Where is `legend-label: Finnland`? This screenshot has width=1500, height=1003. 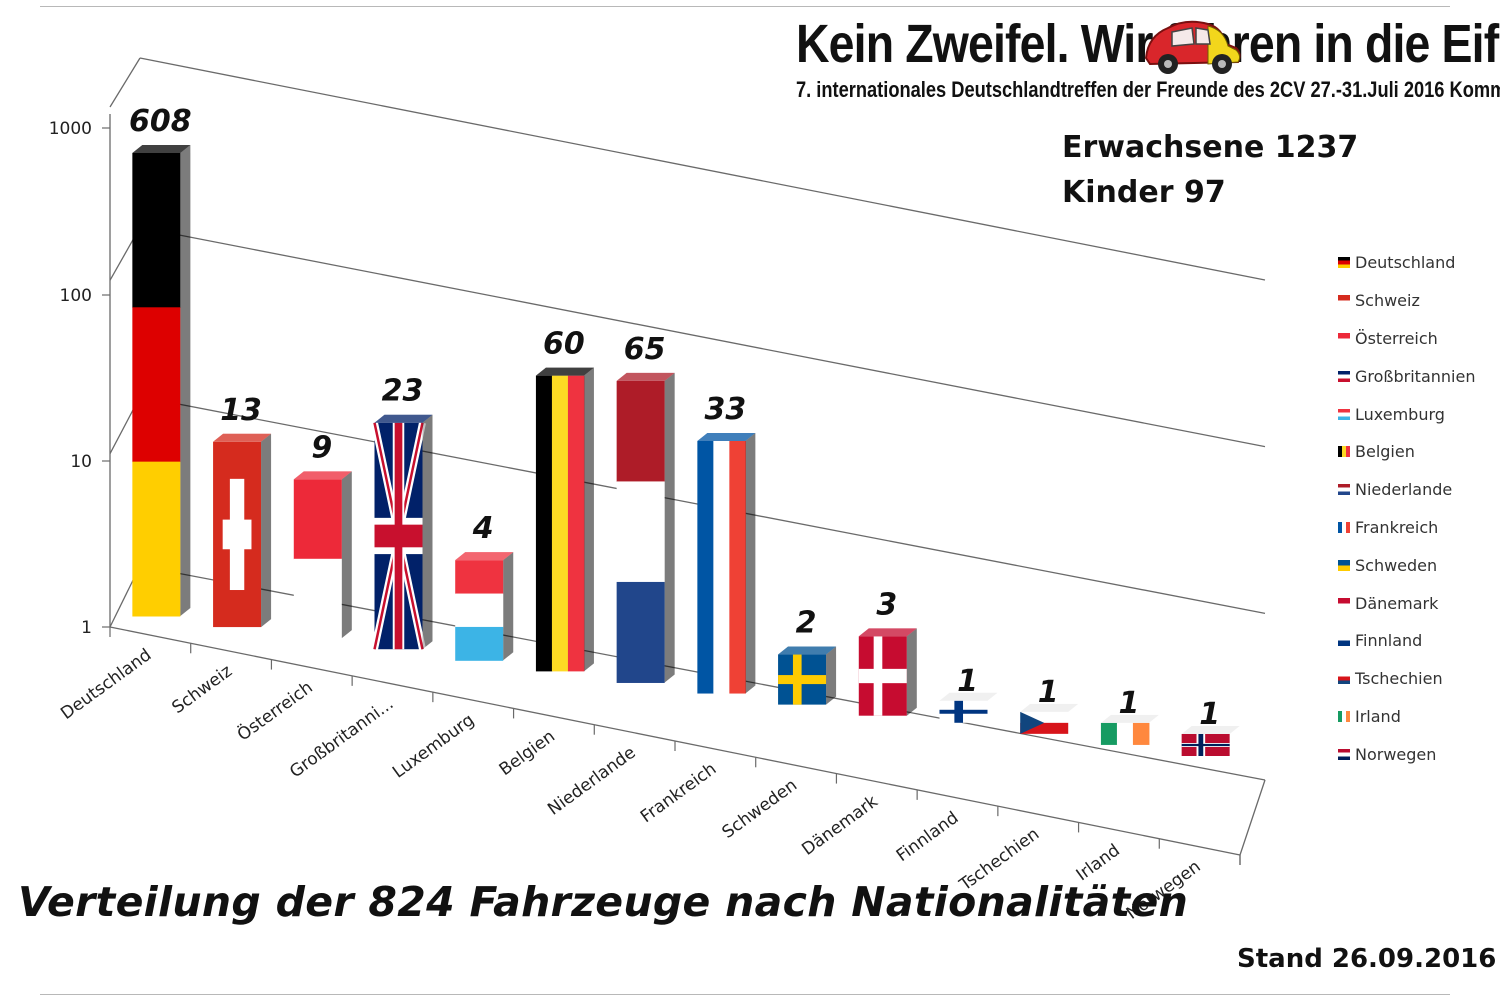 legend-label: Finnland is located at coordinates (1389, 641).